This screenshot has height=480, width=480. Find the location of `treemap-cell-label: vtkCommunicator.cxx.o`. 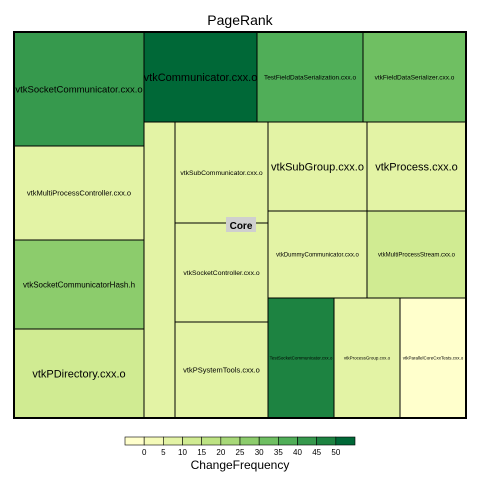

treemap-cell-label: vtkCommunicator.cxx.o is located at coordinates (201, 78).